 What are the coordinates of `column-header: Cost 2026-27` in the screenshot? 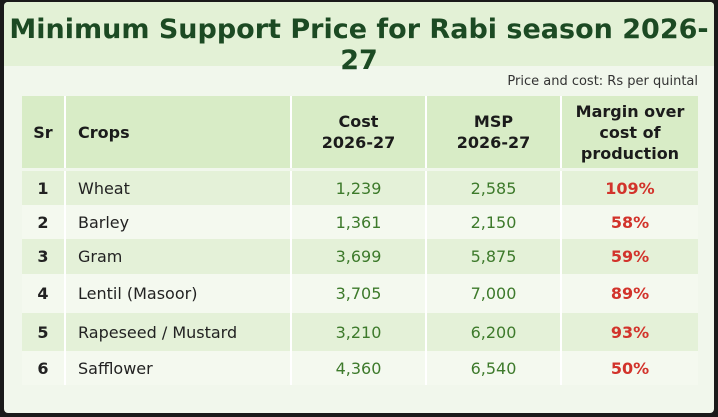 It's located at (359, 132).